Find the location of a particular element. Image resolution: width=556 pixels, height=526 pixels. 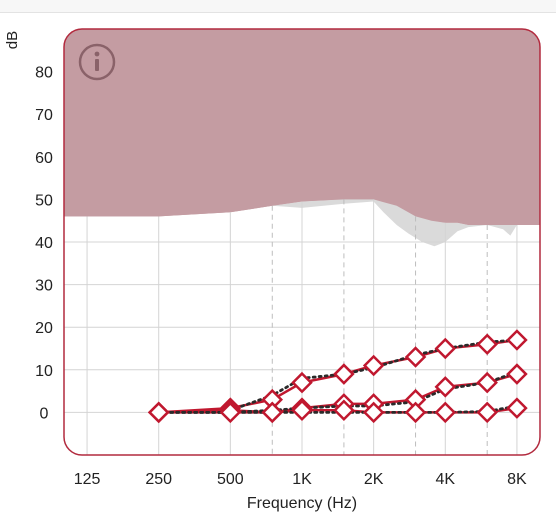

x-tick-label: 250 is located at coordinates (158, 479).